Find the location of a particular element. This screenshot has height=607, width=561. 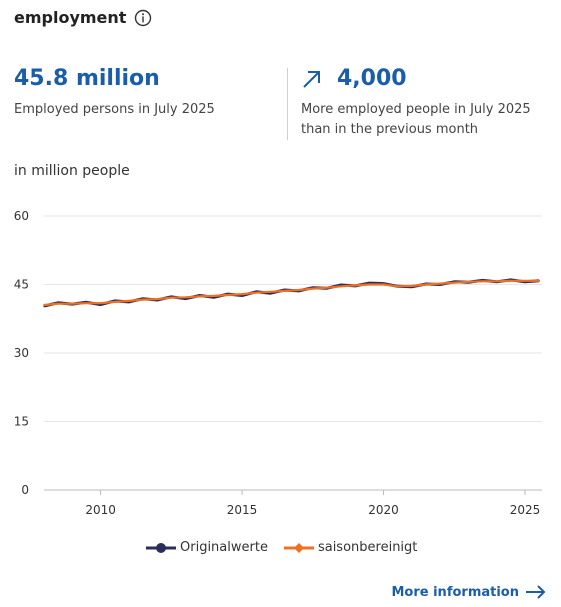

y-tick-label: 0 is located at coordinates (25, 490).